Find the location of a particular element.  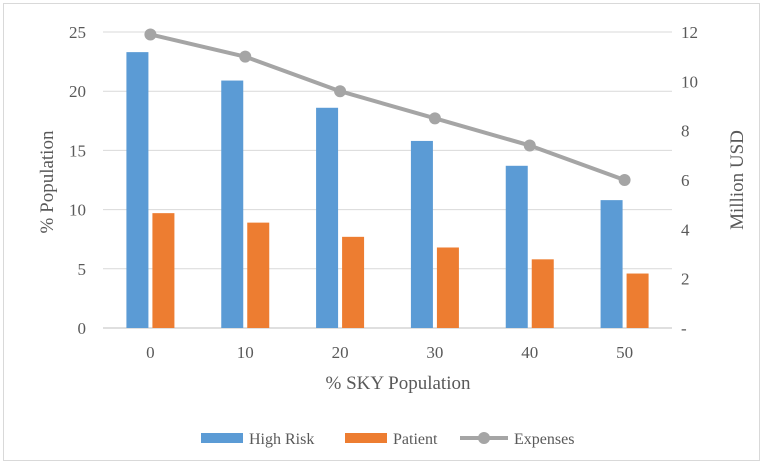

left-axis-ticks: 0 5 10 15 20 25 is located at coordinates (77, 180).